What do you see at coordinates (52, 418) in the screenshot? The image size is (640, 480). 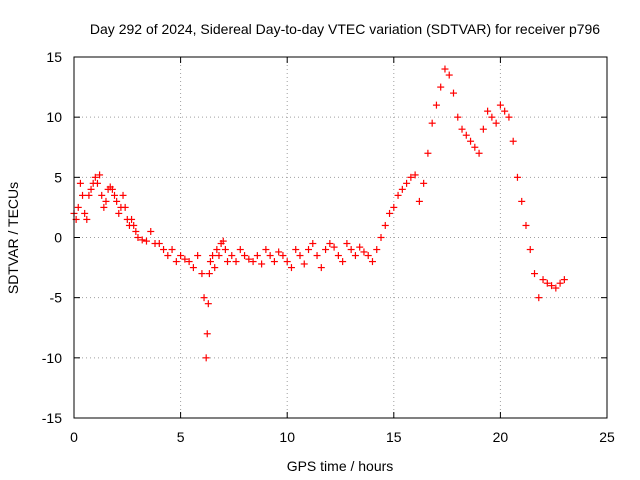 I see `y-tick-label: -15` at bounding box center [52, 418].